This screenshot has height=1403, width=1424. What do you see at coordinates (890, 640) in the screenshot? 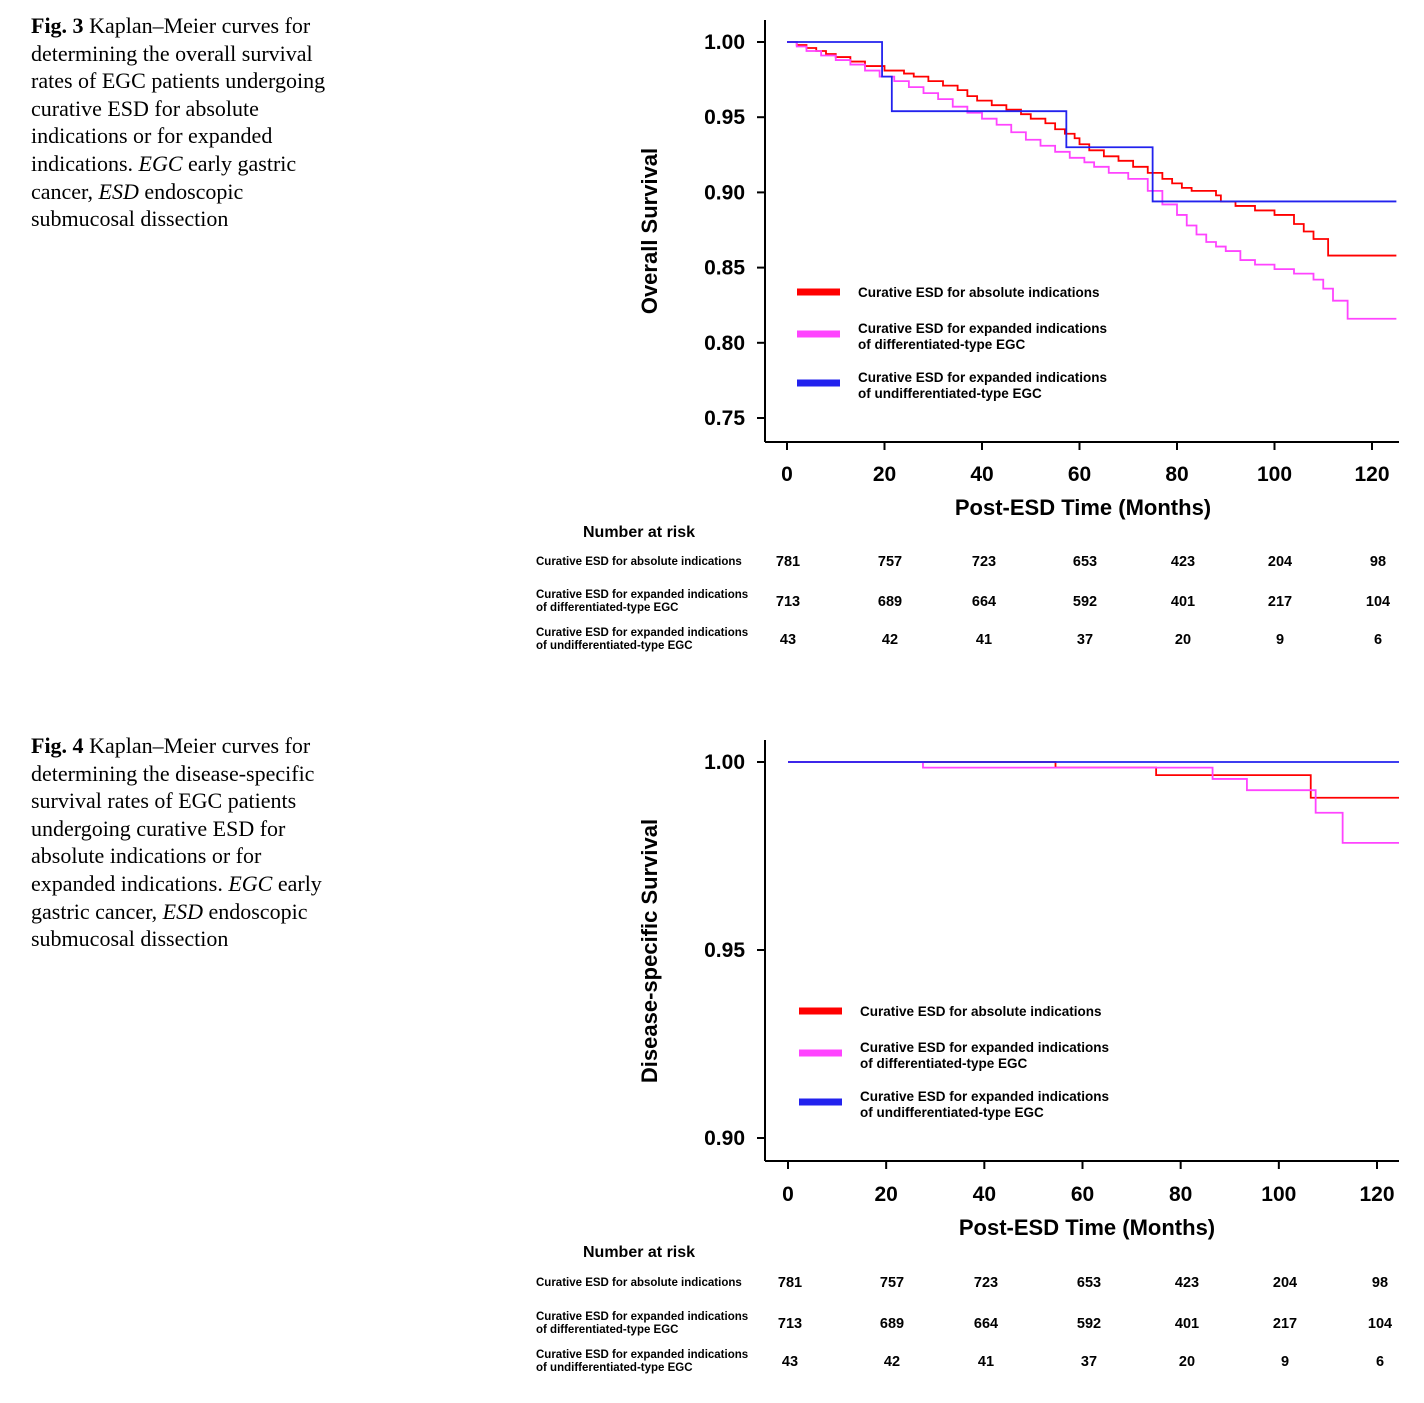
I see `risk-cell: 42` at bounding box center [890, 640].